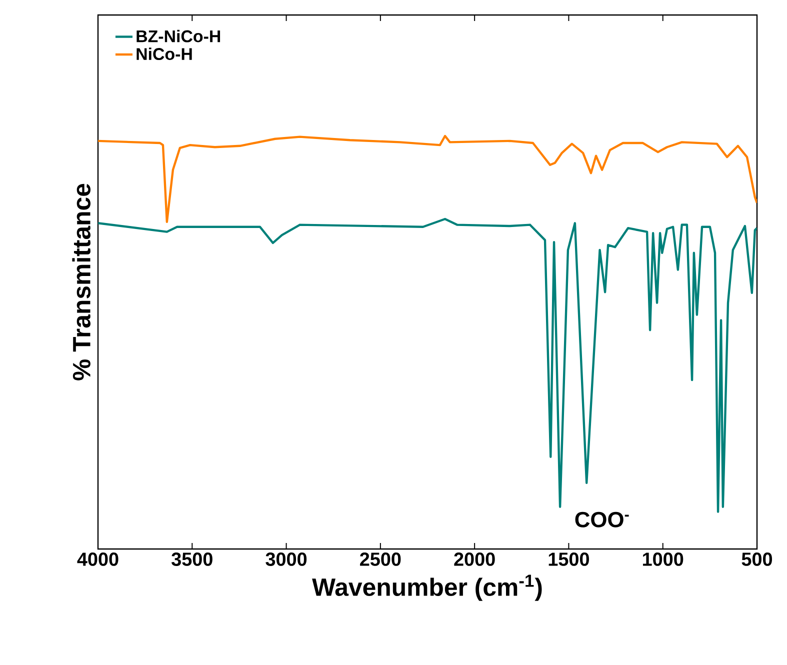 This screenshot has width=787, height=665. What do you see at coordinates (427, 587) in the screenshot?
I see `x-axis-title: Wavenumber (cm$^{-1}$)` at bounding box center [427, 587].